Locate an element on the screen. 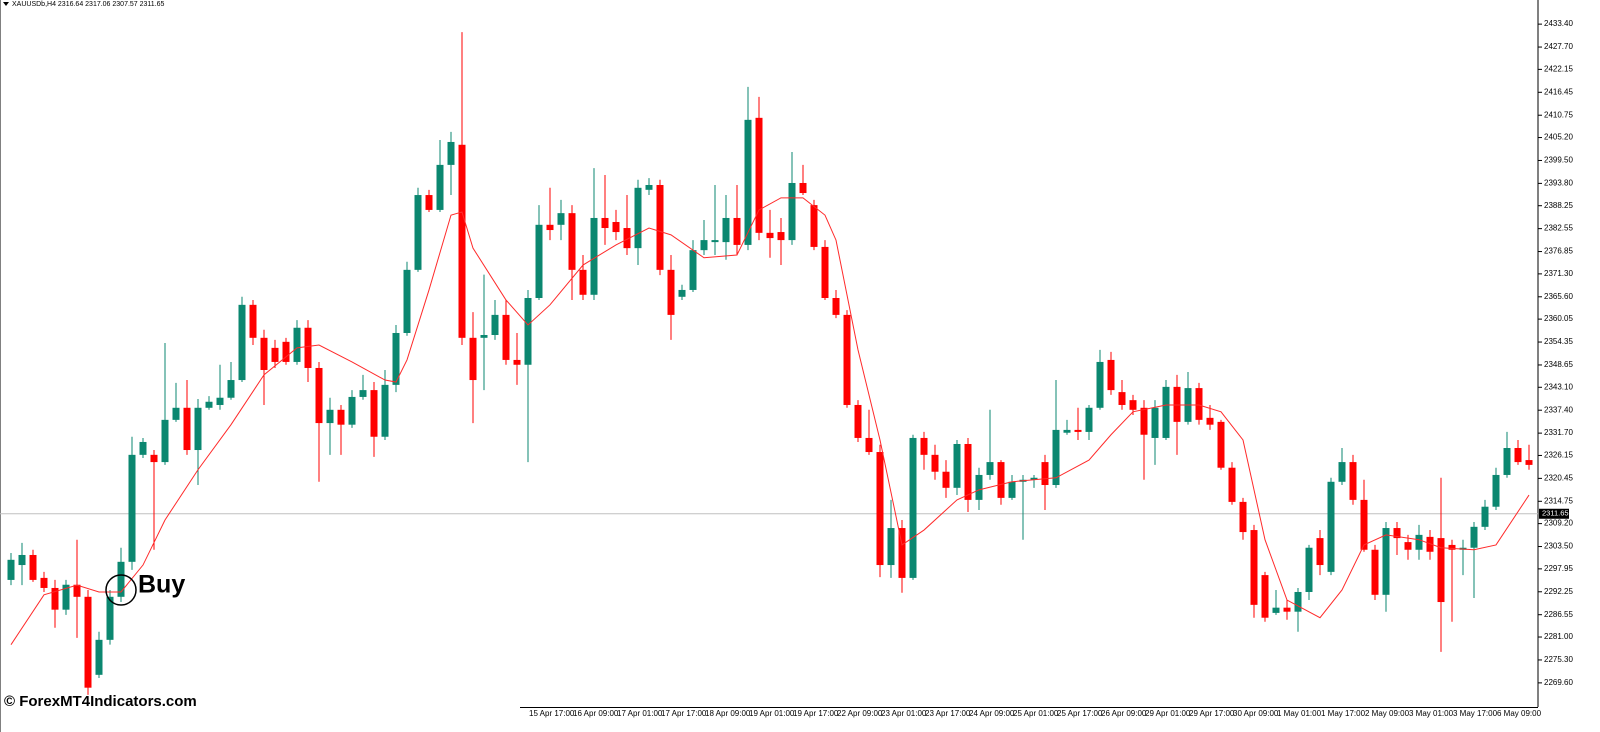 The image size is (1600, 732). y-tick-label: 2410.75 is located at coordinates (1558, 114).